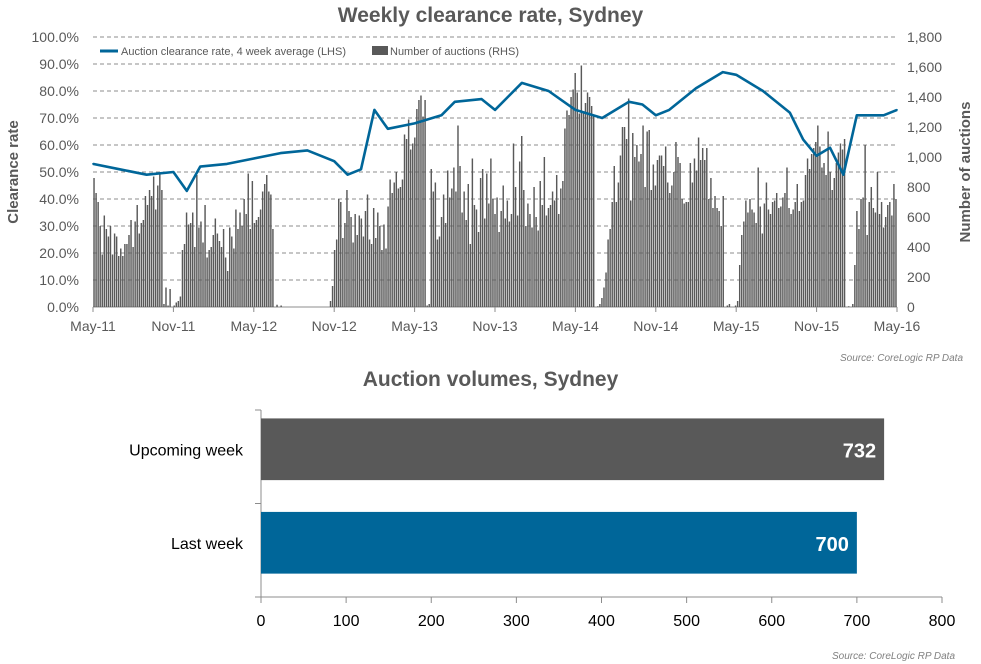 The height and width of the screenshot is (664, 981). I want to click on y-left-tick-label: 0.0%, so click(63, 307).